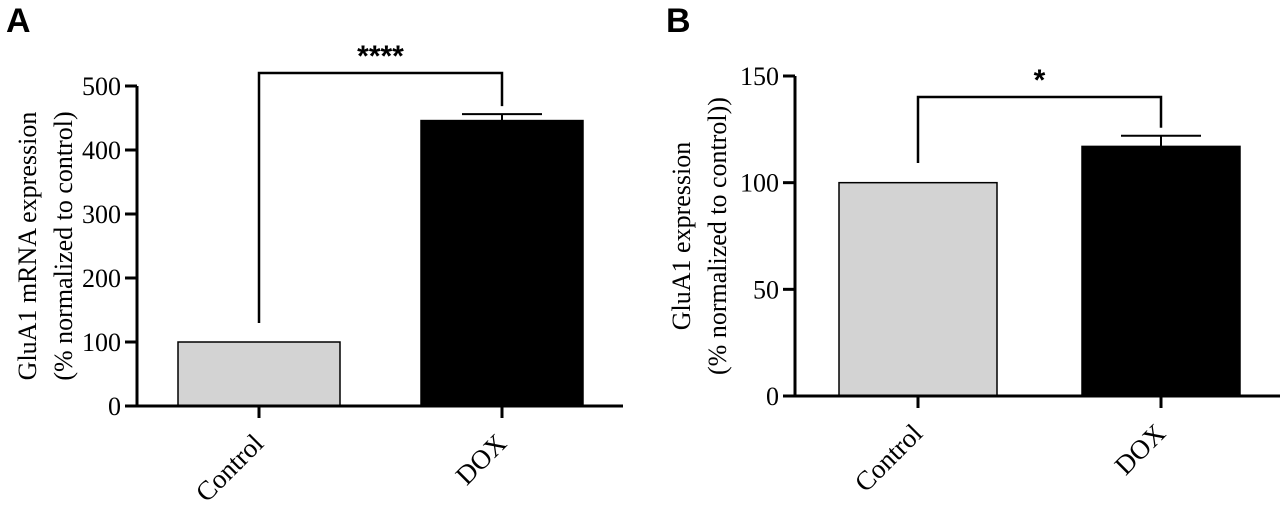  Describe the element at coordinates (27, 246) in the screenshot. I see `y-axis-title-line1: GluA1 mRNA expression` at that location.